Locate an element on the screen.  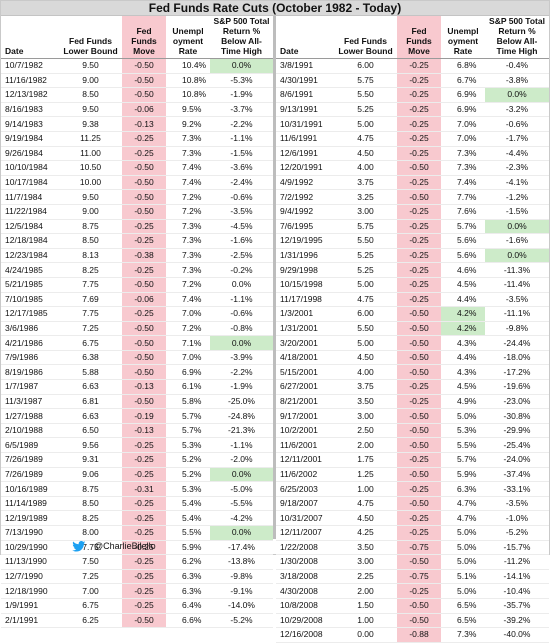
cell-unemployment: 6.2% is located at coordinates (188, 562).